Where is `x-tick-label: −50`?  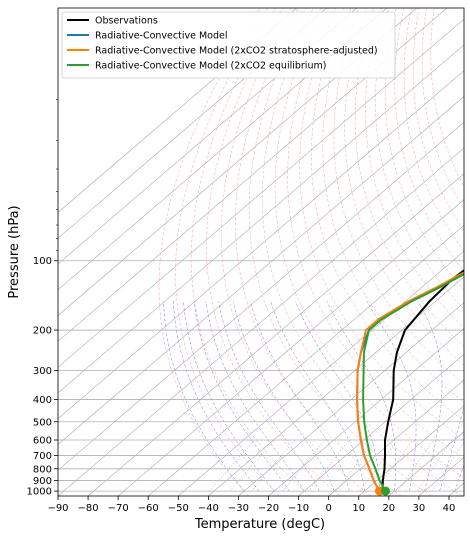
x-tick-label: −50 is located at coordinates (178, 508).